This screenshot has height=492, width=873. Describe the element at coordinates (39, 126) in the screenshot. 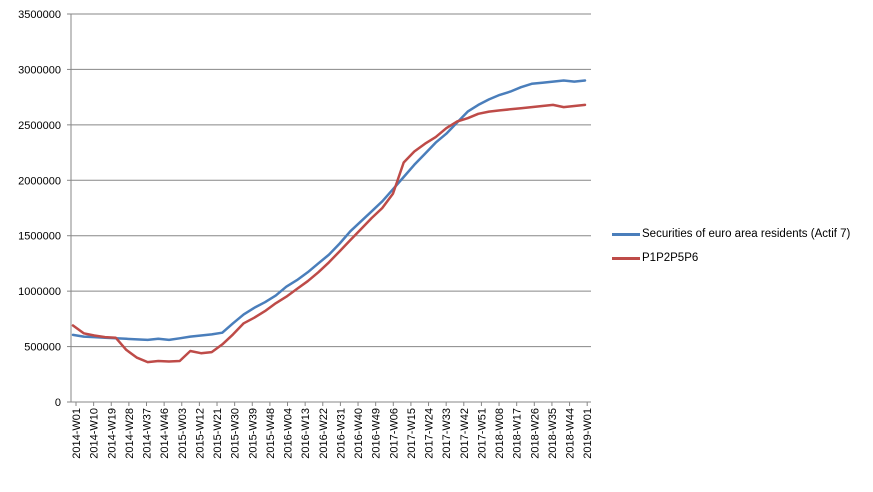

I see `y-tick-label: 2500000` at that location.